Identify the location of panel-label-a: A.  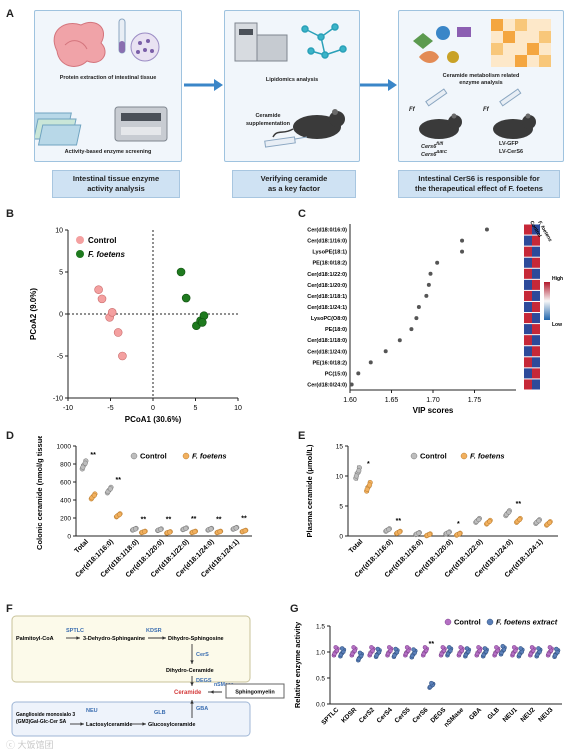
(10, 14).